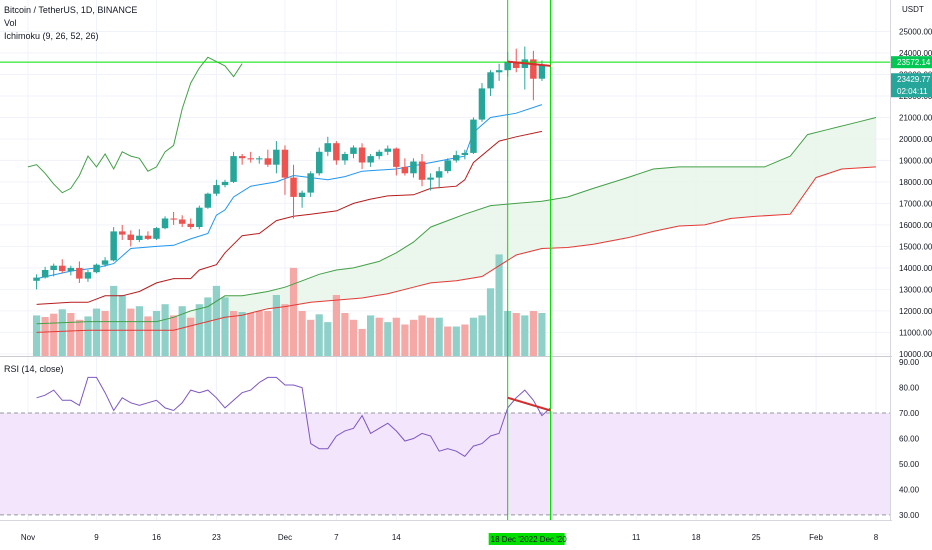 The width and height of the screenshot is (932, 550). Describe the element at coordinates (909, 413) in the screenshot. I see `rsi-tick-label: 70.00` at that location.